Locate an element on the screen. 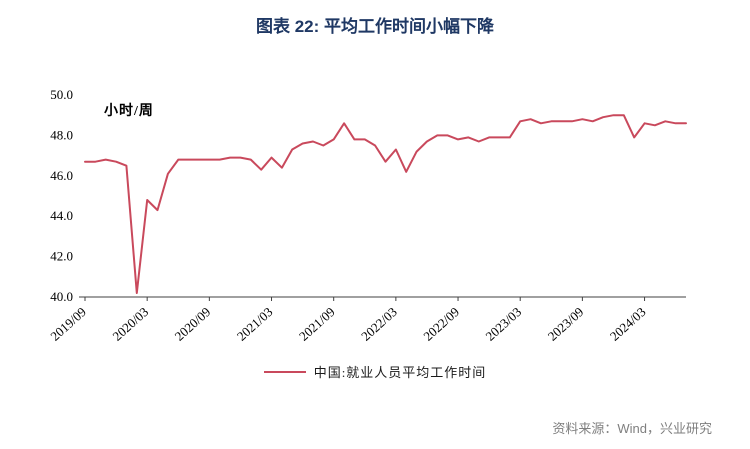  y-tick-label: 50.0 is located at coordinates (61, 94).